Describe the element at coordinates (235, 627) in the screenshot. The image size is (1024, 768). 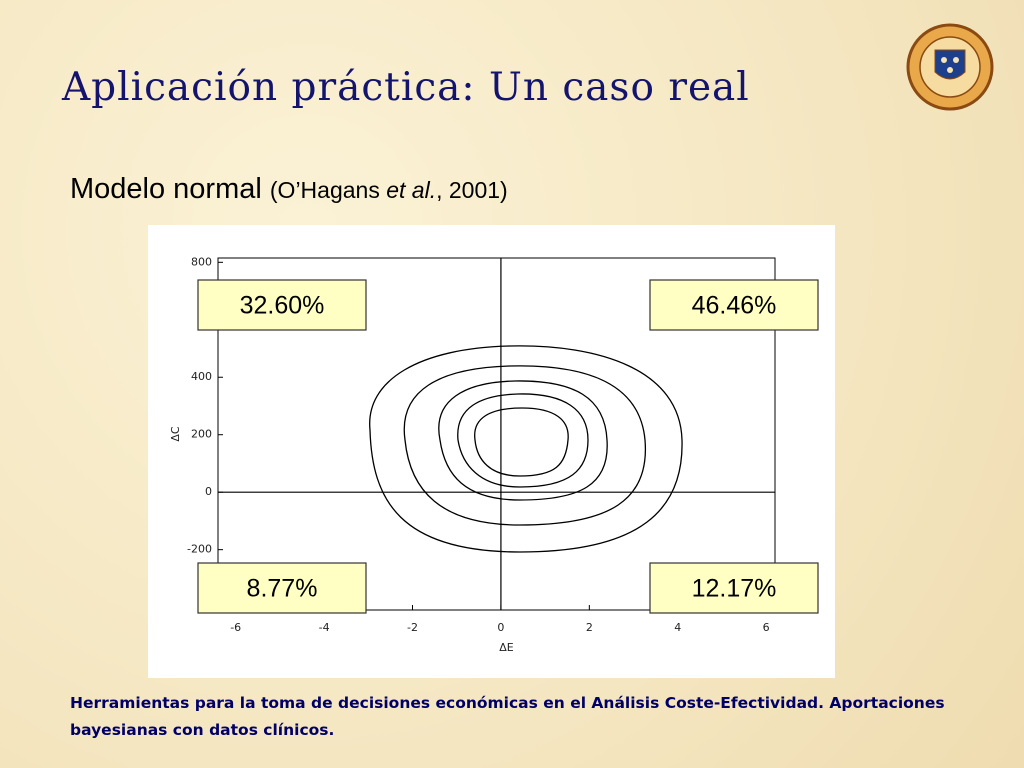
I see `x-tick-label: -6` at that location.